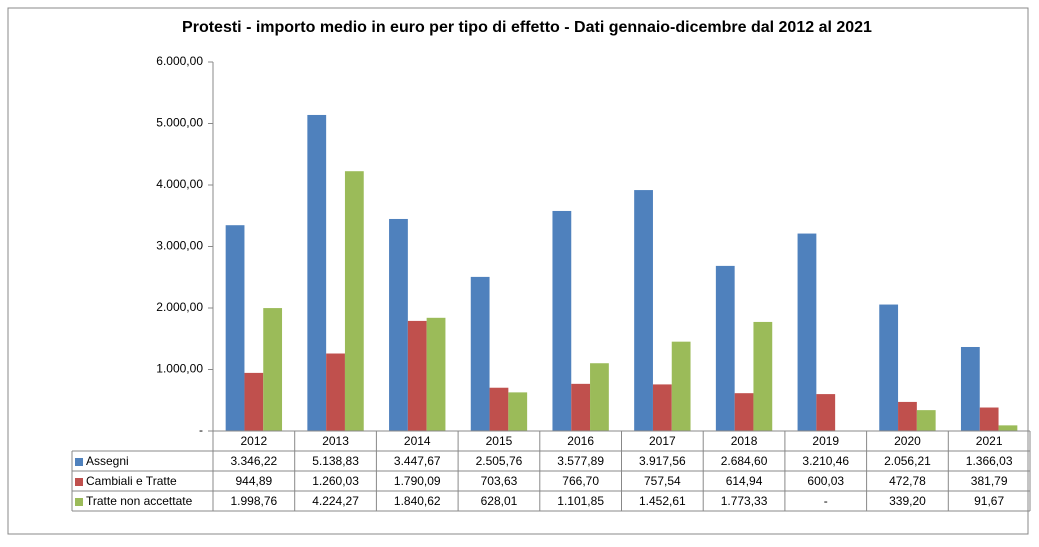 This screenshot has width=1039, height=547. I want to click on x-tick-label: 2015, so click(499, 441).